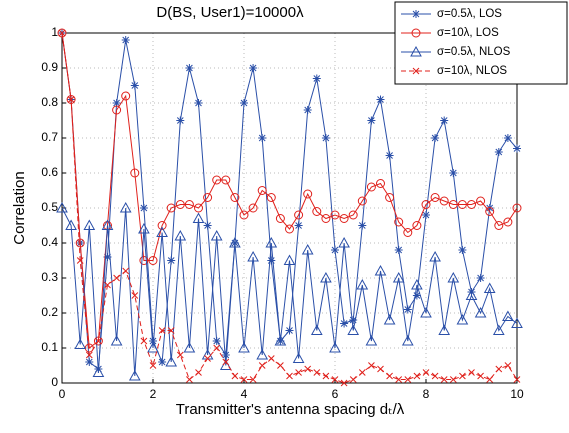 Image resolution: width=569 pixels, height=433 pixels. I want to click on x-axis-label: Transmitter's antenna spacing dₜ/λ, so click(290, 409).